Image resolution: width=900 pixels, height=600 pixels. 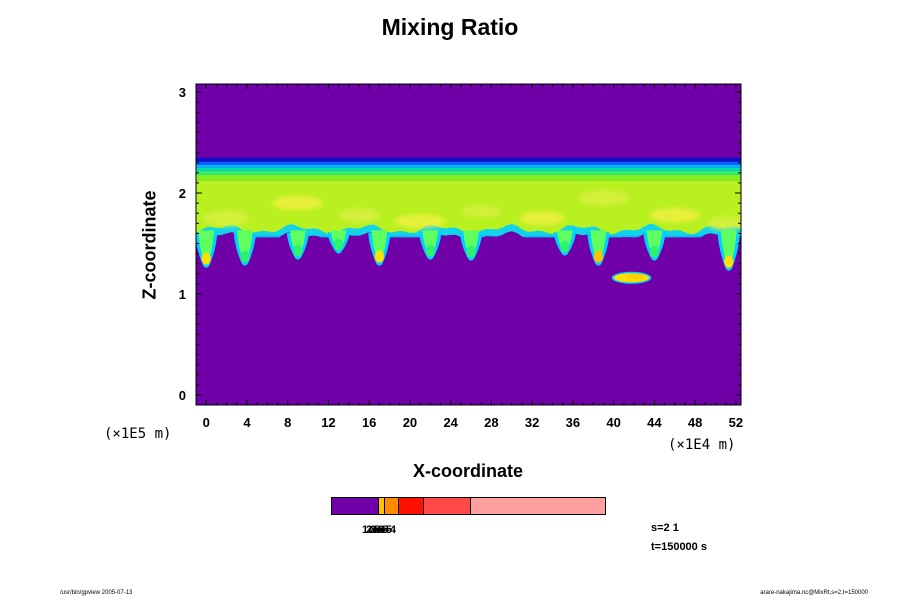 What do you see at coordinates (182, 395) in the screenshot?
I see `y-tick-label: 0` at bounding box center [182, 395].